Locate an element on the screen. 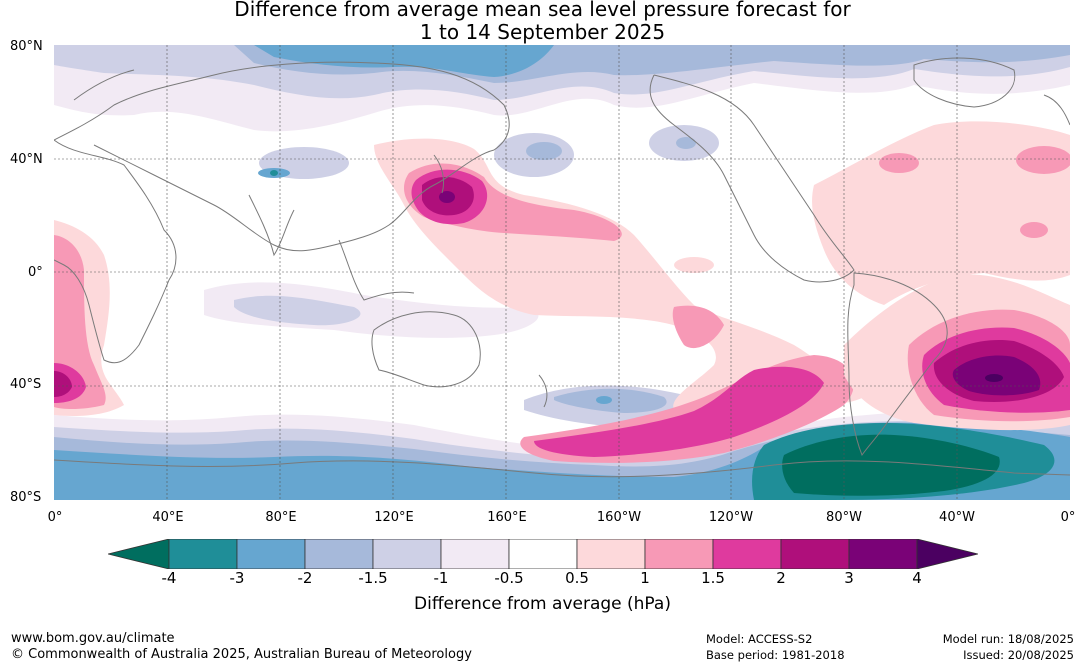  lon-label-120e: 120°E is located at coordinates (394, 517).